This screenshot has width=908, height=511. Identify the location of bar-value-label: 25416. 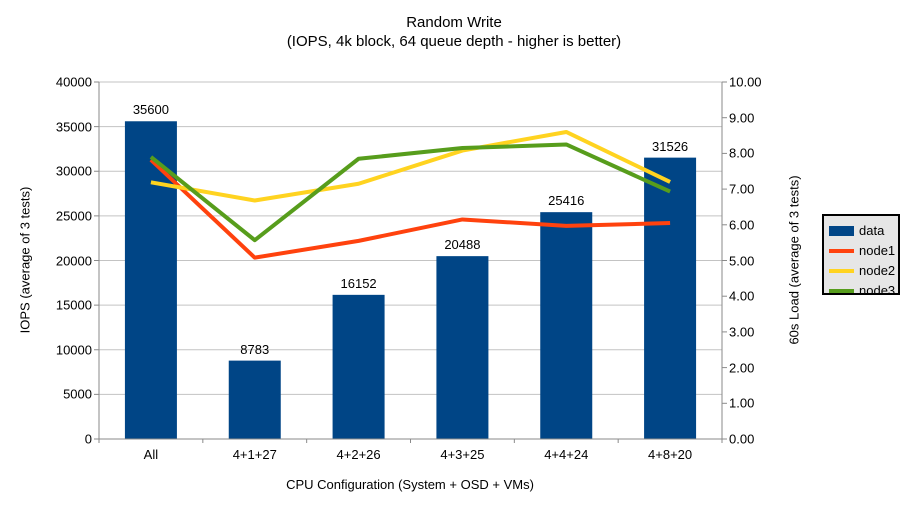
(566, 201).